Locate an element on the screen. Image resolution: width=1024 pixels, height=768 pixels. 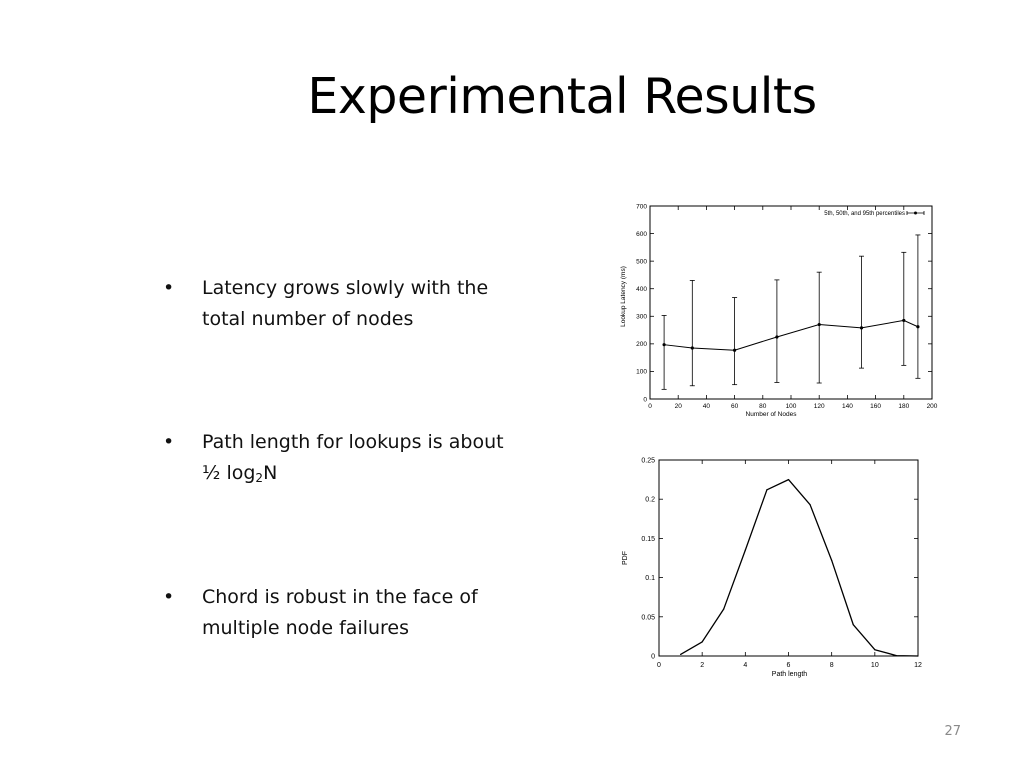
y-axis-label: Lookup Latency (ms) is located at coordinates (623, 296).